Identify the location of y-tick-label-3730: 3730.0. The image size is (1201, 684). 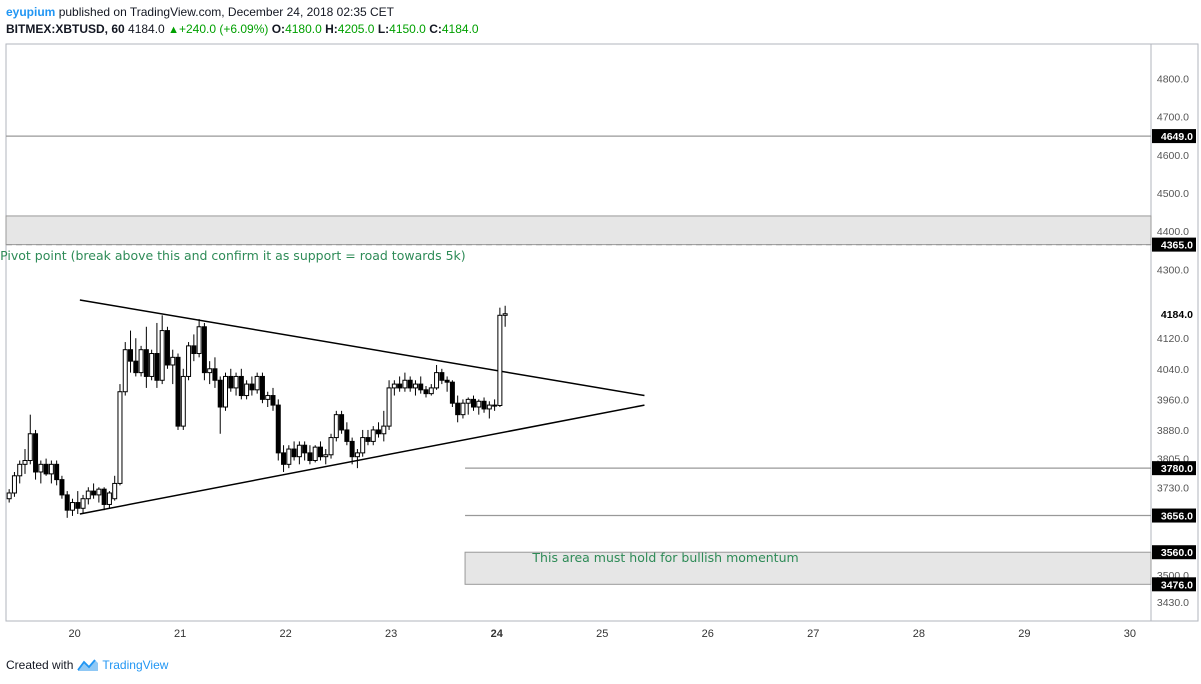
(1173, 488).